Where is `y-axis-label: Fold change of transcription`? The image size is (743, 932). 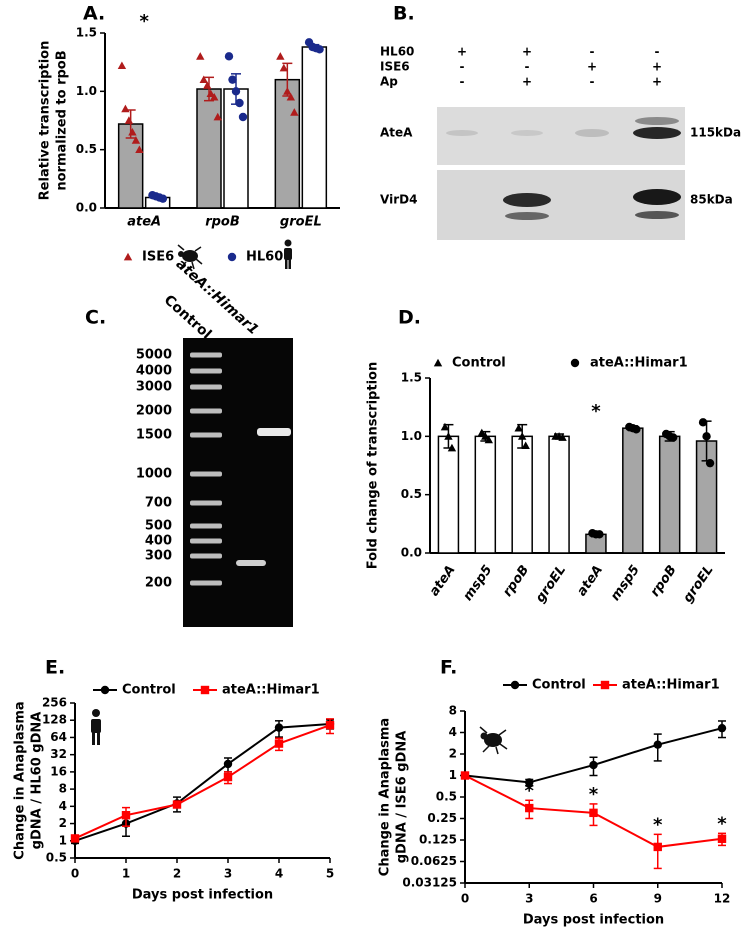 y-axis-label: Fold change of transcription is located at coordinates (373, 465).